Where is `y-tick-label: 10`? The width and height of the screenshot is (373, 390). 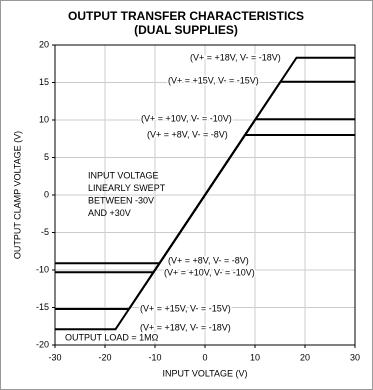 y-tick-label: 10 is located at coordinates (44, 119).